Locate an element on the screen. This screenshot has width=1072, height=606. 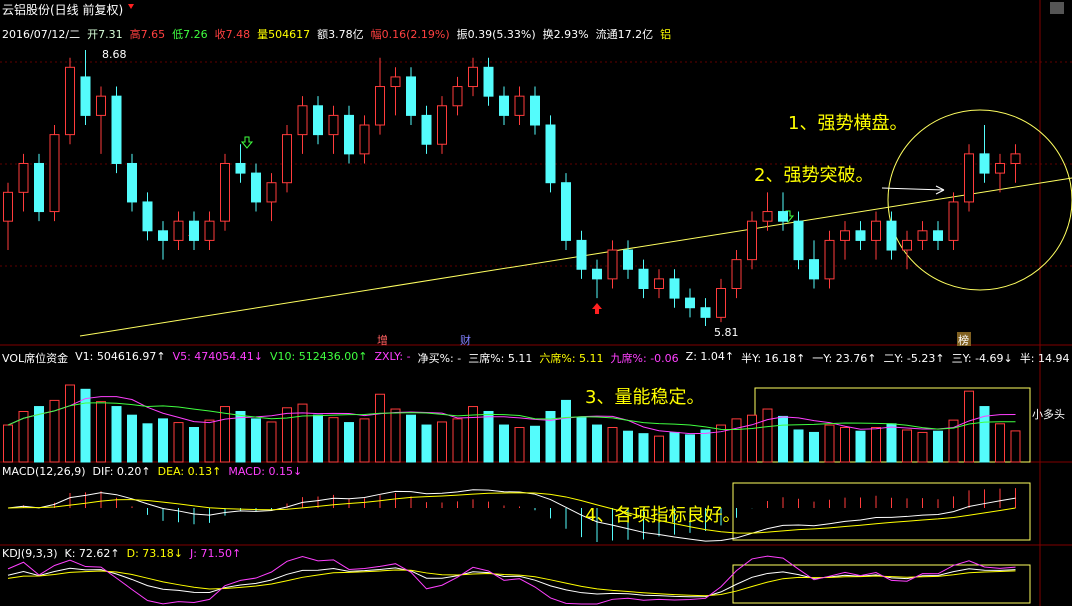
volume-ma5 is located at coordinates (511, 415).